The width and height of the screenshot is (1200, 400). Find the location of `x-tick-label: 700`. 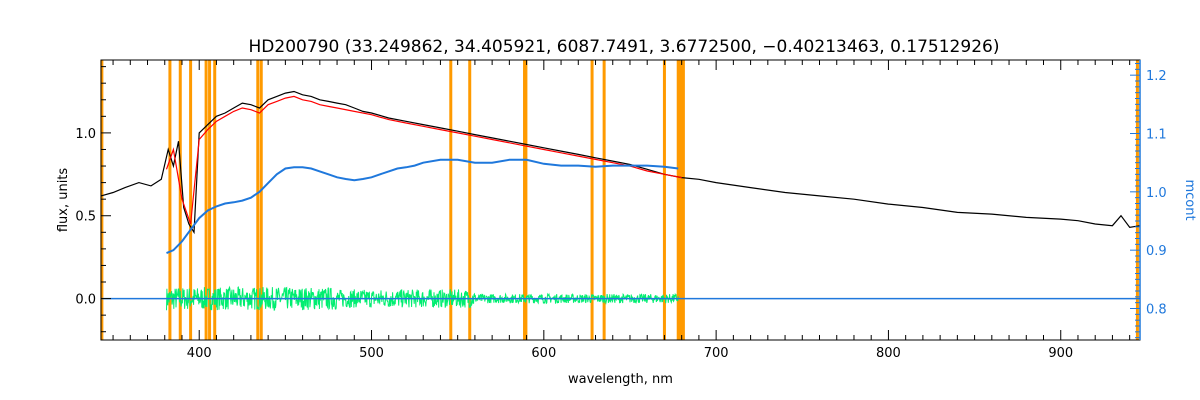

x-tick-label: 700 is located at coordinates (716, 353).